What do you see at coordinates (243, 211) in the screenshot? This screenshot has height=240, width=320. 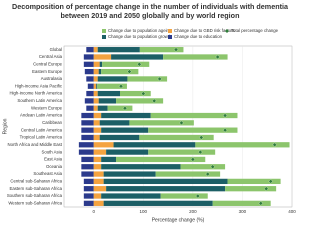 I see `x-tick-label: 300` at bounding box center [243, 211].